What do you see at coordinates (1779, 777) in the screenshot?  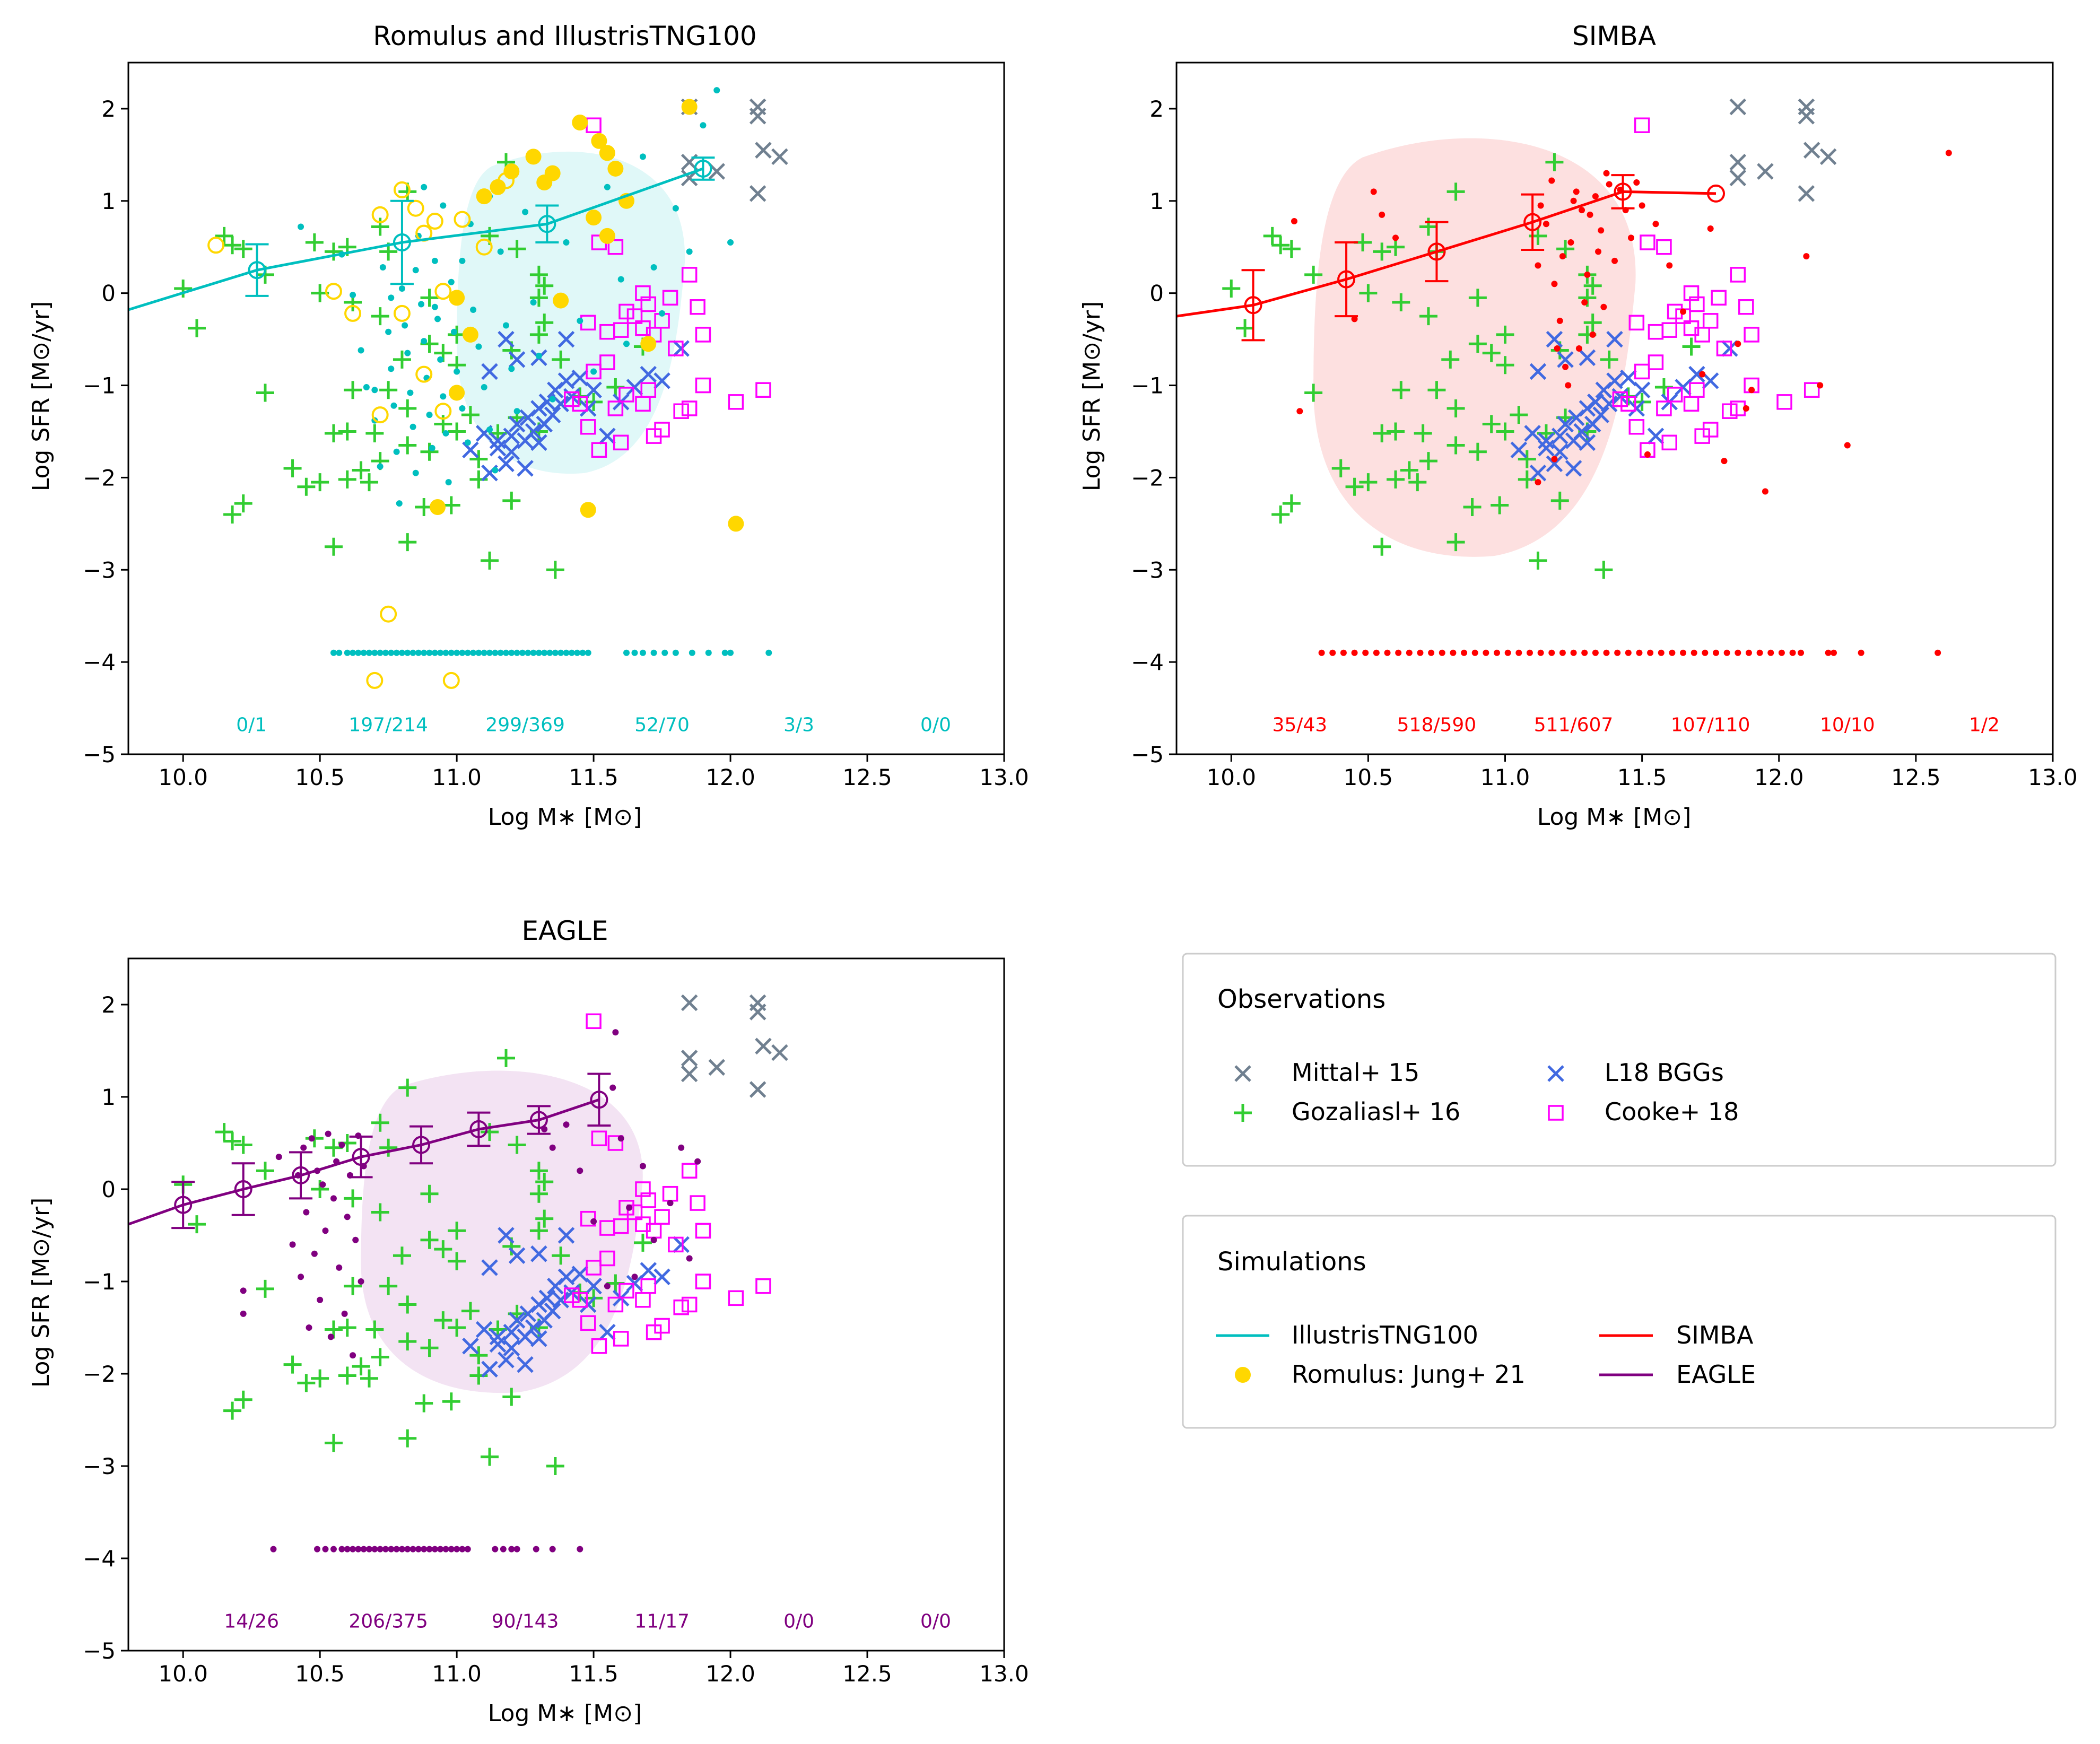 I see `x-tick-label: 12.0` at bounding box center [1779, 777].